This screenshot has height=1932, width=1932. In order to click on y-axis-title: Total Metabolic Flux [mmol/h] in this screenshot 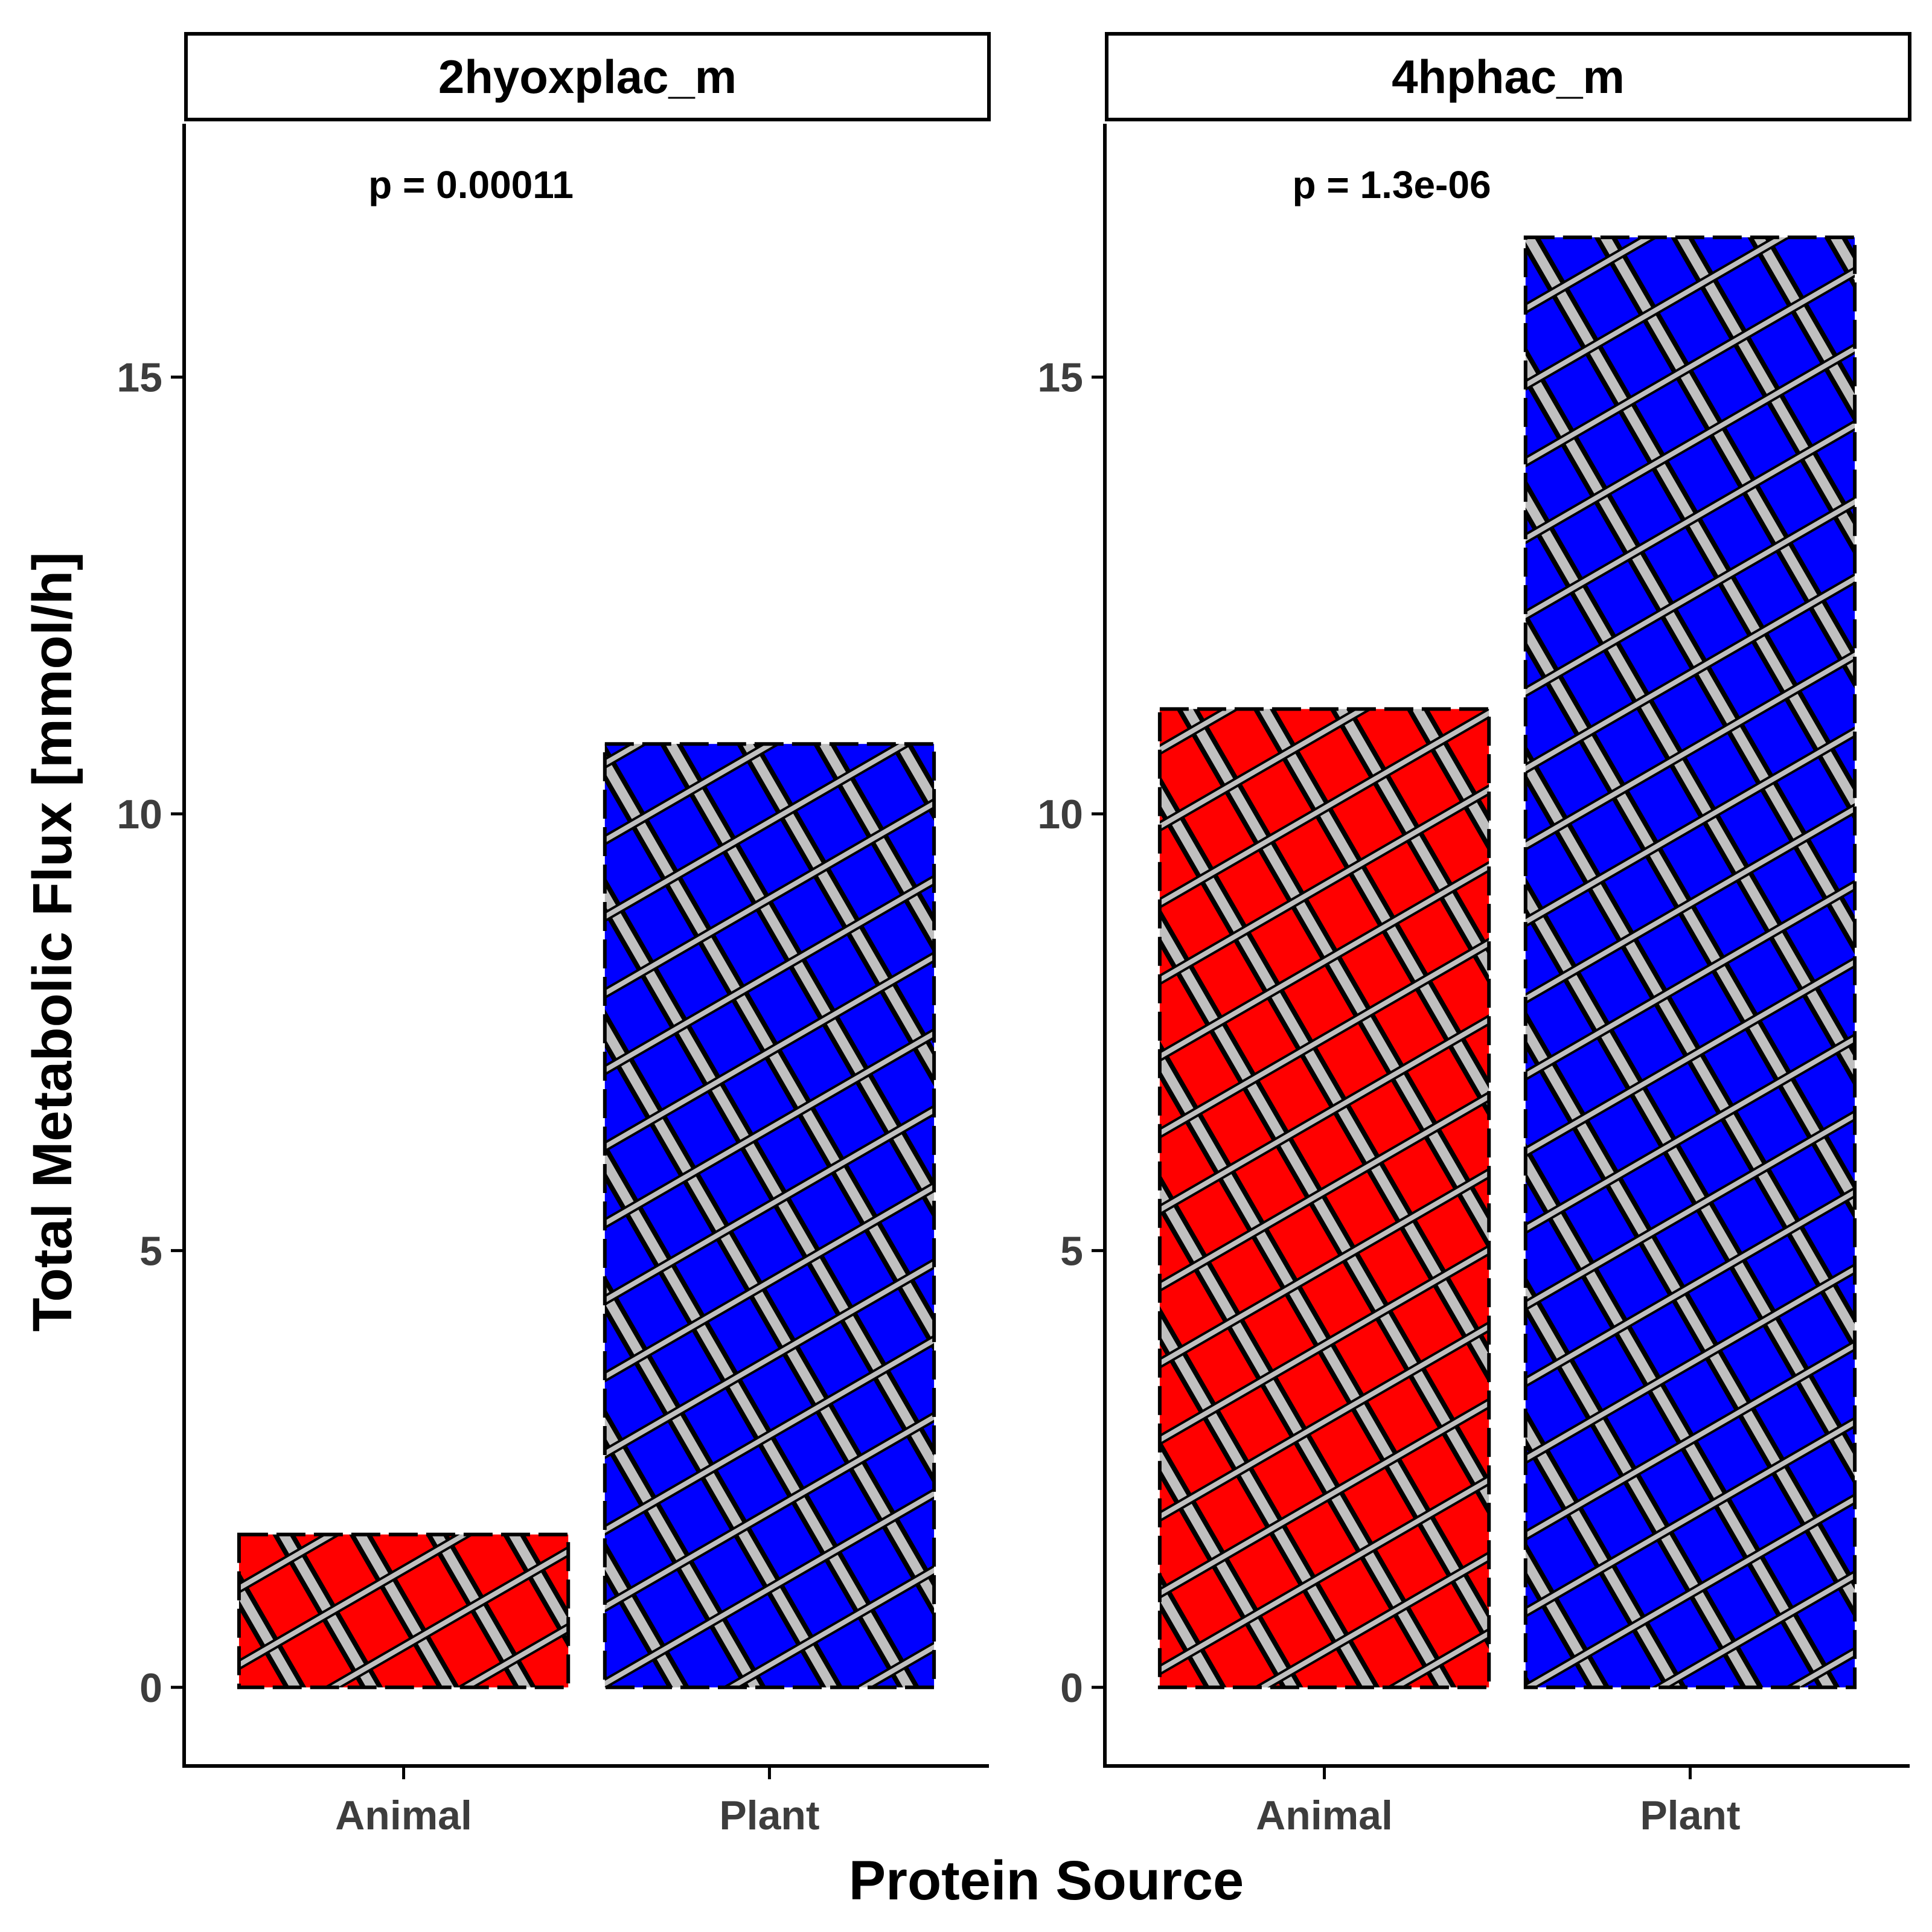, I will do `click(52, 941)`.